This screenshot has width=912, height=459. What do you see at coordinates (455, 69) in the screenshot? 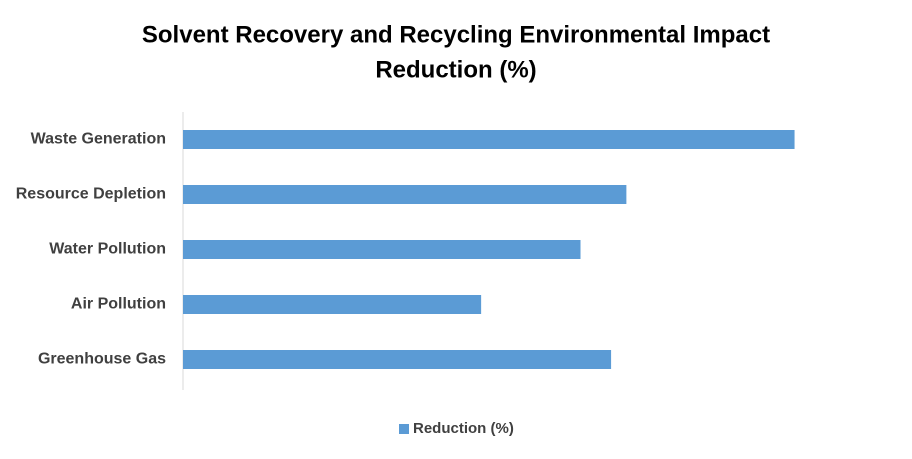
I see `chart-title: Reduction (%)` at bounding box center [455, 69].